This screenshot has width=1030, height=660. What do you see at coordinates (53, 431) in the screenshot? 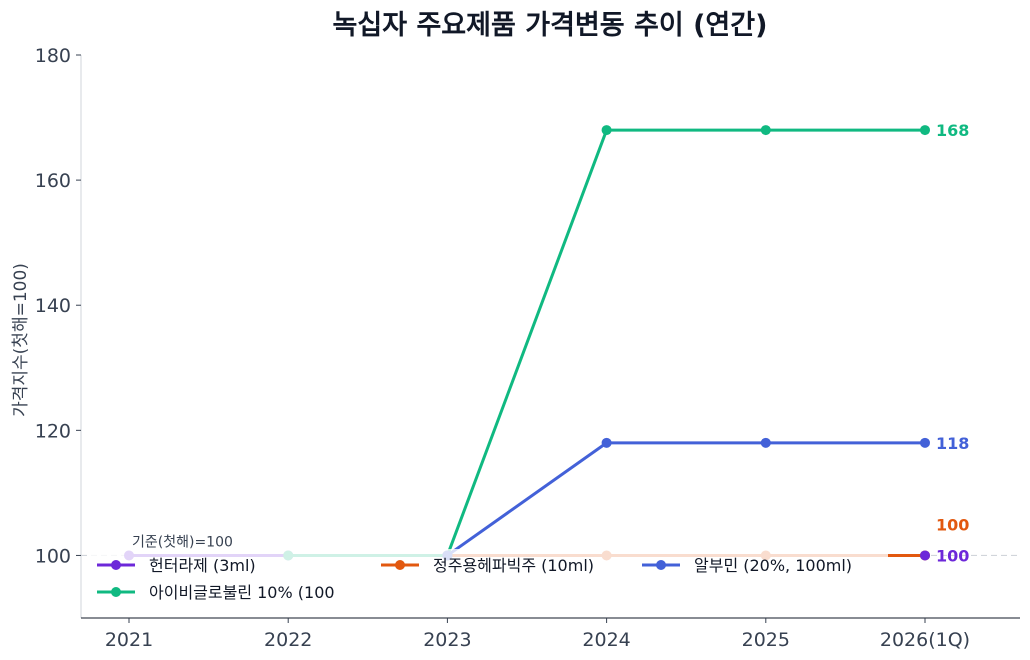
I see `y-tick-label: 120` at bounding box center [53, 431].